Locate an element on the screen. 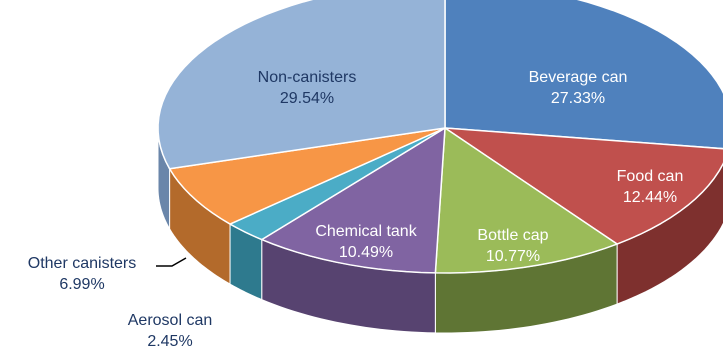 Image resolution: width=723 pixels, height=347 pixels. slice-other-canisters is located at coordinates (307, 176).